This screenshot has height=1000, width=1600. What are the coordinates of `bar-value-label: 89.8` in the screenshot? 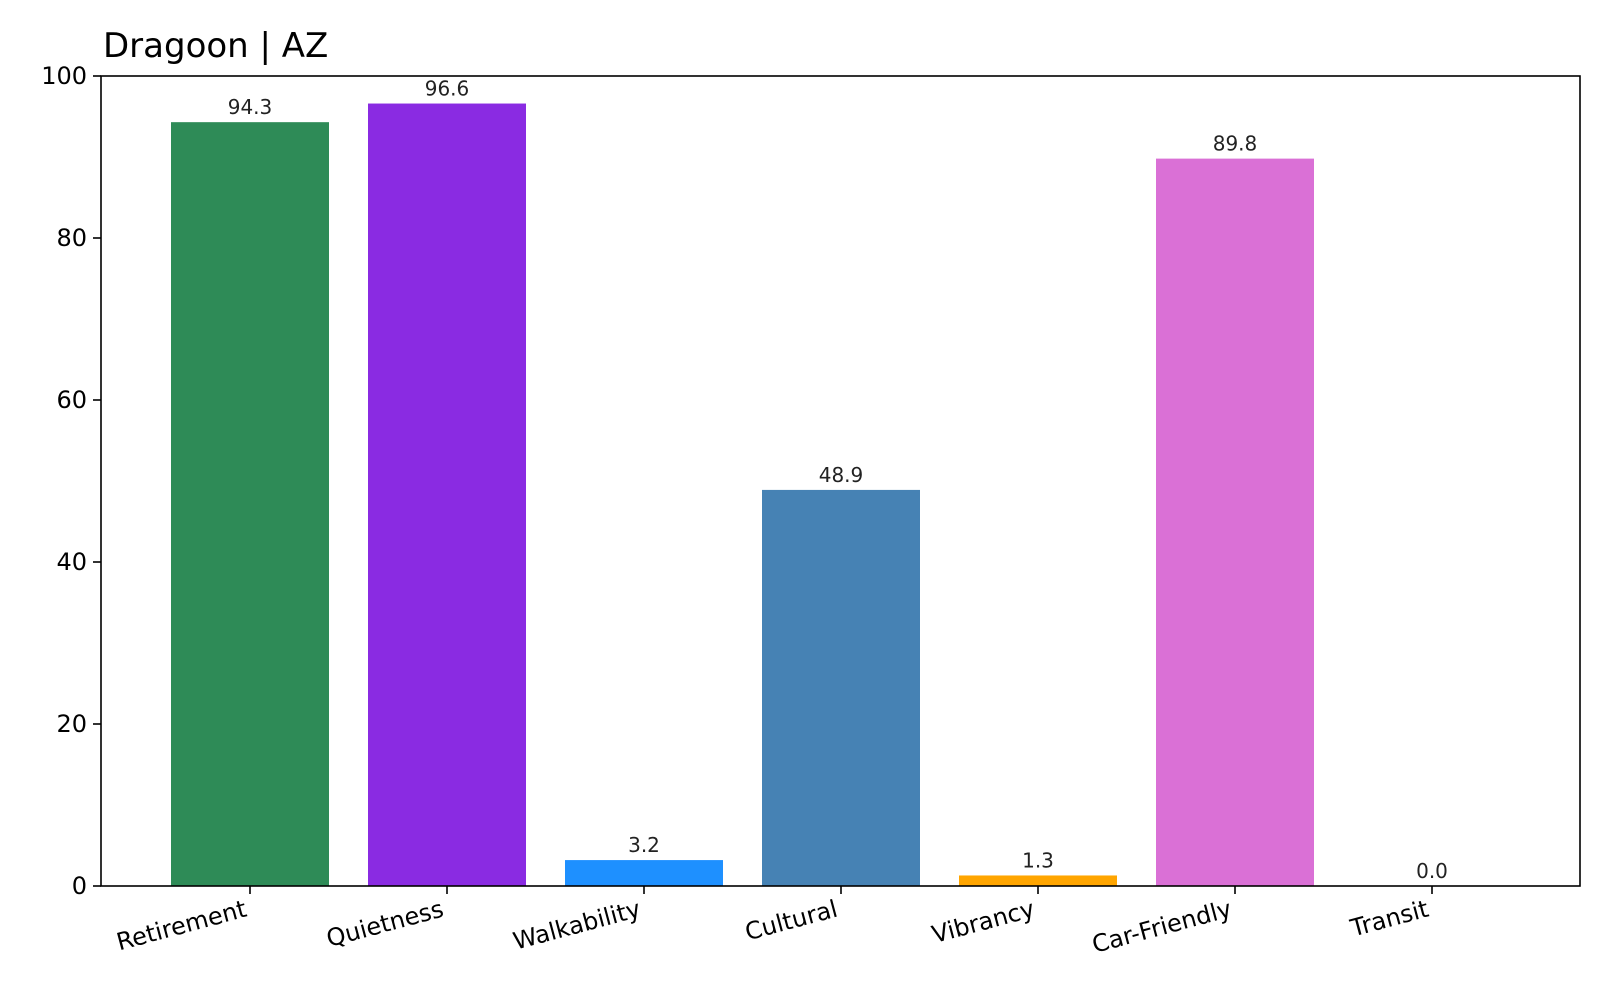 It's located at (1235, 144).